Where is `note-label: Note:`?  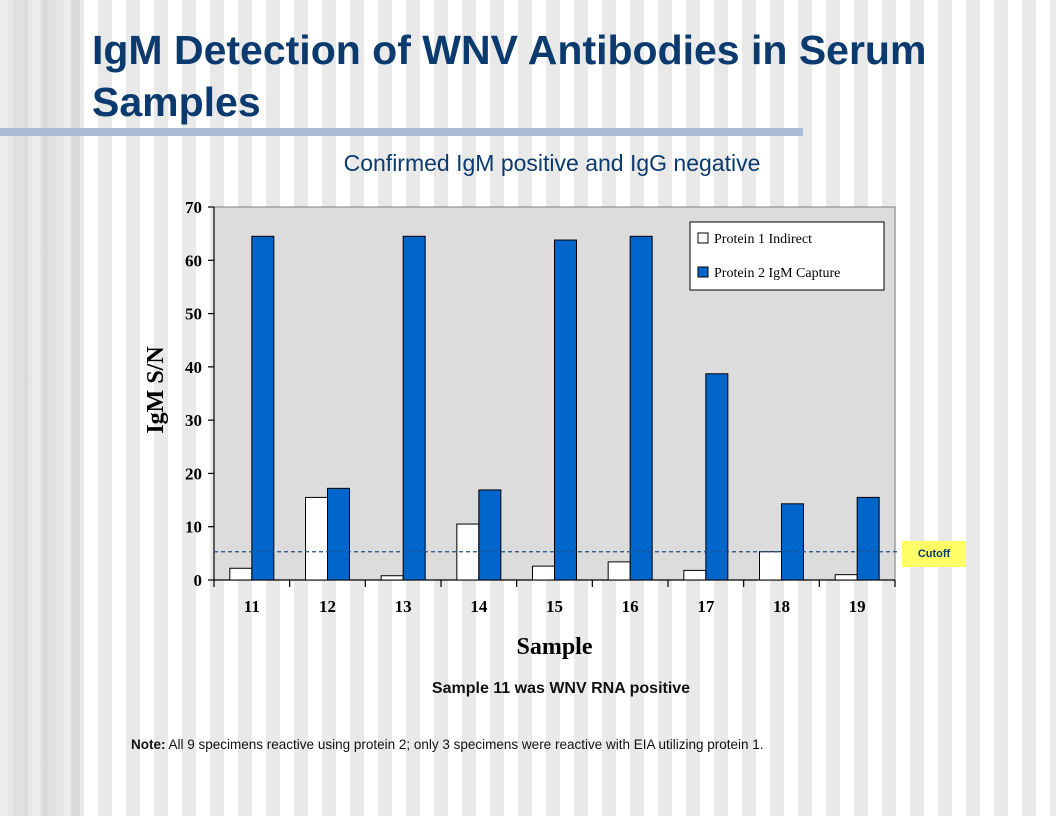 note-label: Note: is located at coordinates (148, 744).